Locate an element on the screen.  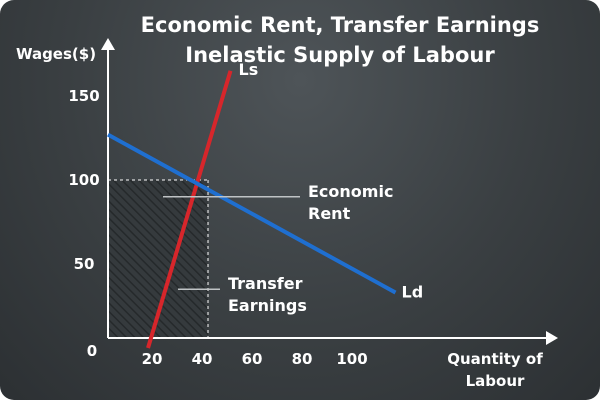
y-tick-label: 50 is located at coordinates (84, 264).